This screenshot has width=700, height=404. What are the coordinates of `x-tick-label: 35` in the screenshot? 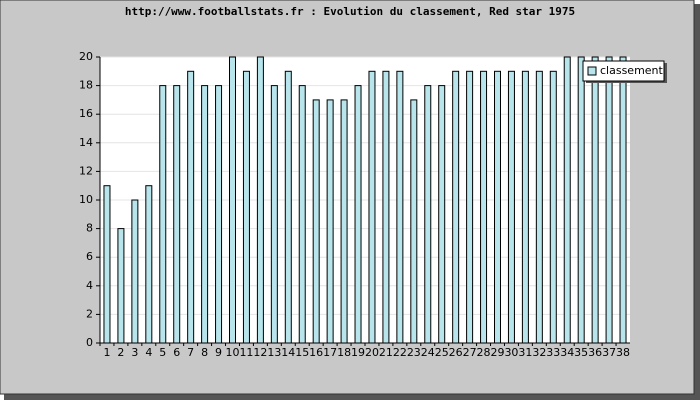 It's located at (581, 352).